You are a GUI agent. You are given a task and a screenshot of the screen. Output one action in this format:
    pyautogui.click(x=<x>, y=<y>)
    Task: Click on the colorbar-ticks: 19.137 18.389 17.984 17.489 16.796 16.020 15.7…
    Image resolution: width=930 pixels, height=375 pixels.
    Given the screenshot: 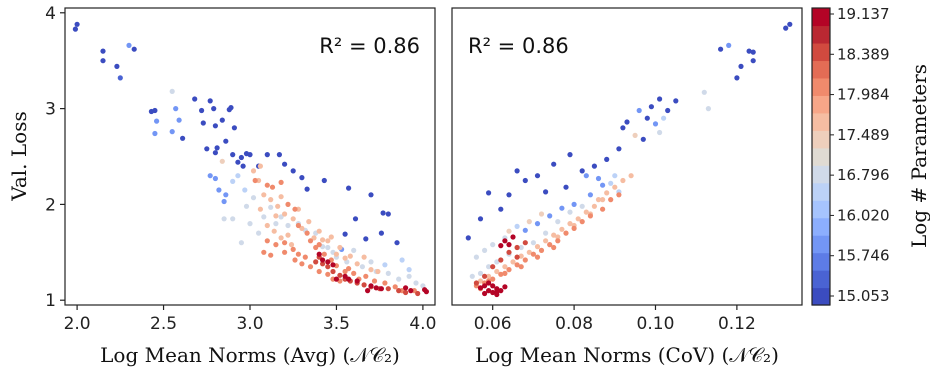 What is the action you would take?
    pyautogui.click(x=860, y=155)
    